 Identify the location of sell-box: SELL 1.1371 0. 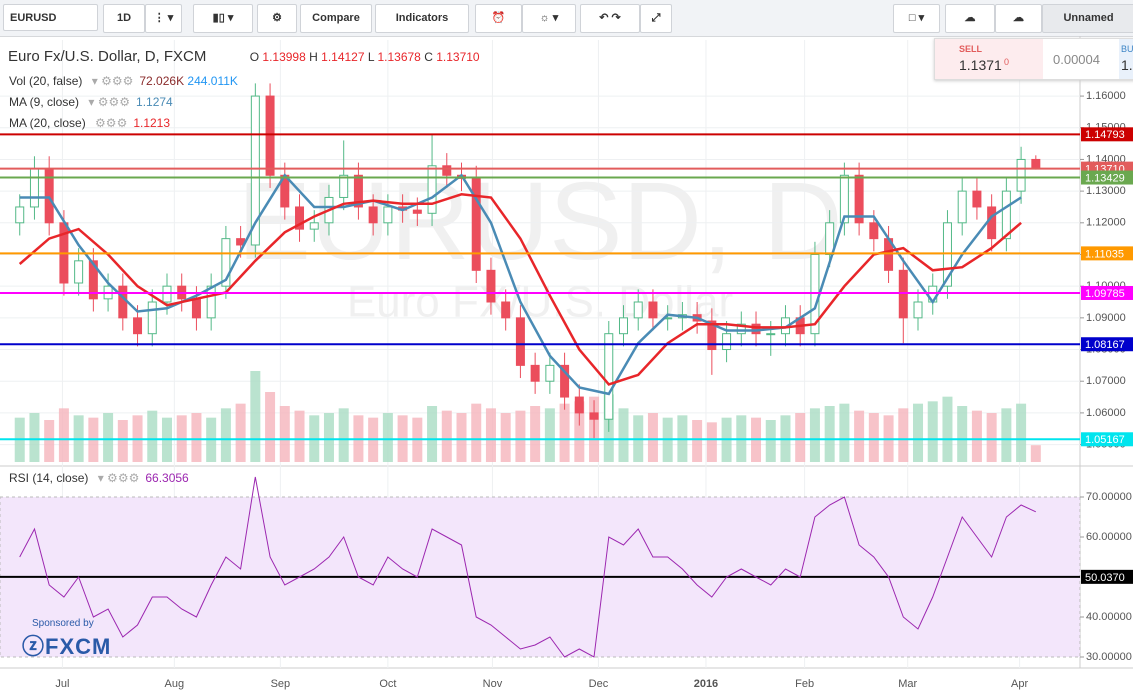
(989, 59).